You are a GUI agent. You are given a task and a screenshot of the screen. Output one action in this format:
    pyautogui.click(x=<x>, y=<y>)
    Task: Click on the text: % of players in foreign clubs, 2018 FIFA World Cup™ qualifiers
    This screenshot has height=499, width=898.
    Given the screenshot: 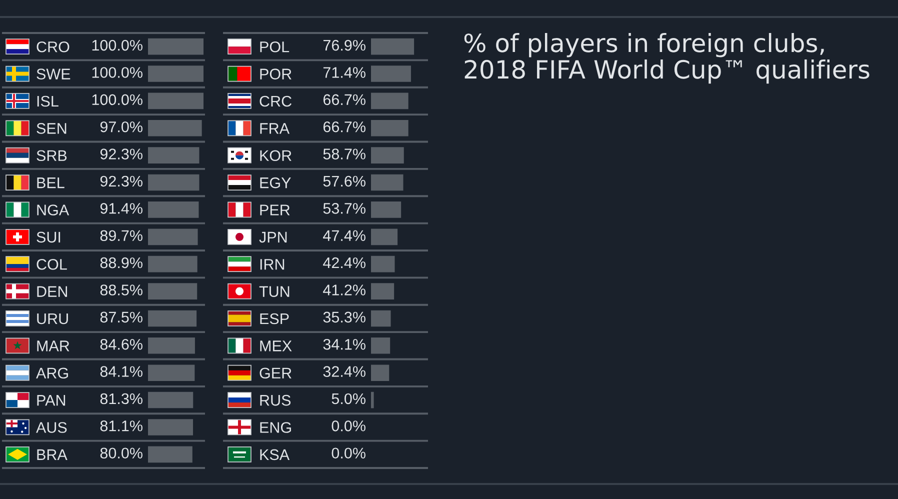 What is the action you would take?
    pyautogui.click(x=667, y=58)
    